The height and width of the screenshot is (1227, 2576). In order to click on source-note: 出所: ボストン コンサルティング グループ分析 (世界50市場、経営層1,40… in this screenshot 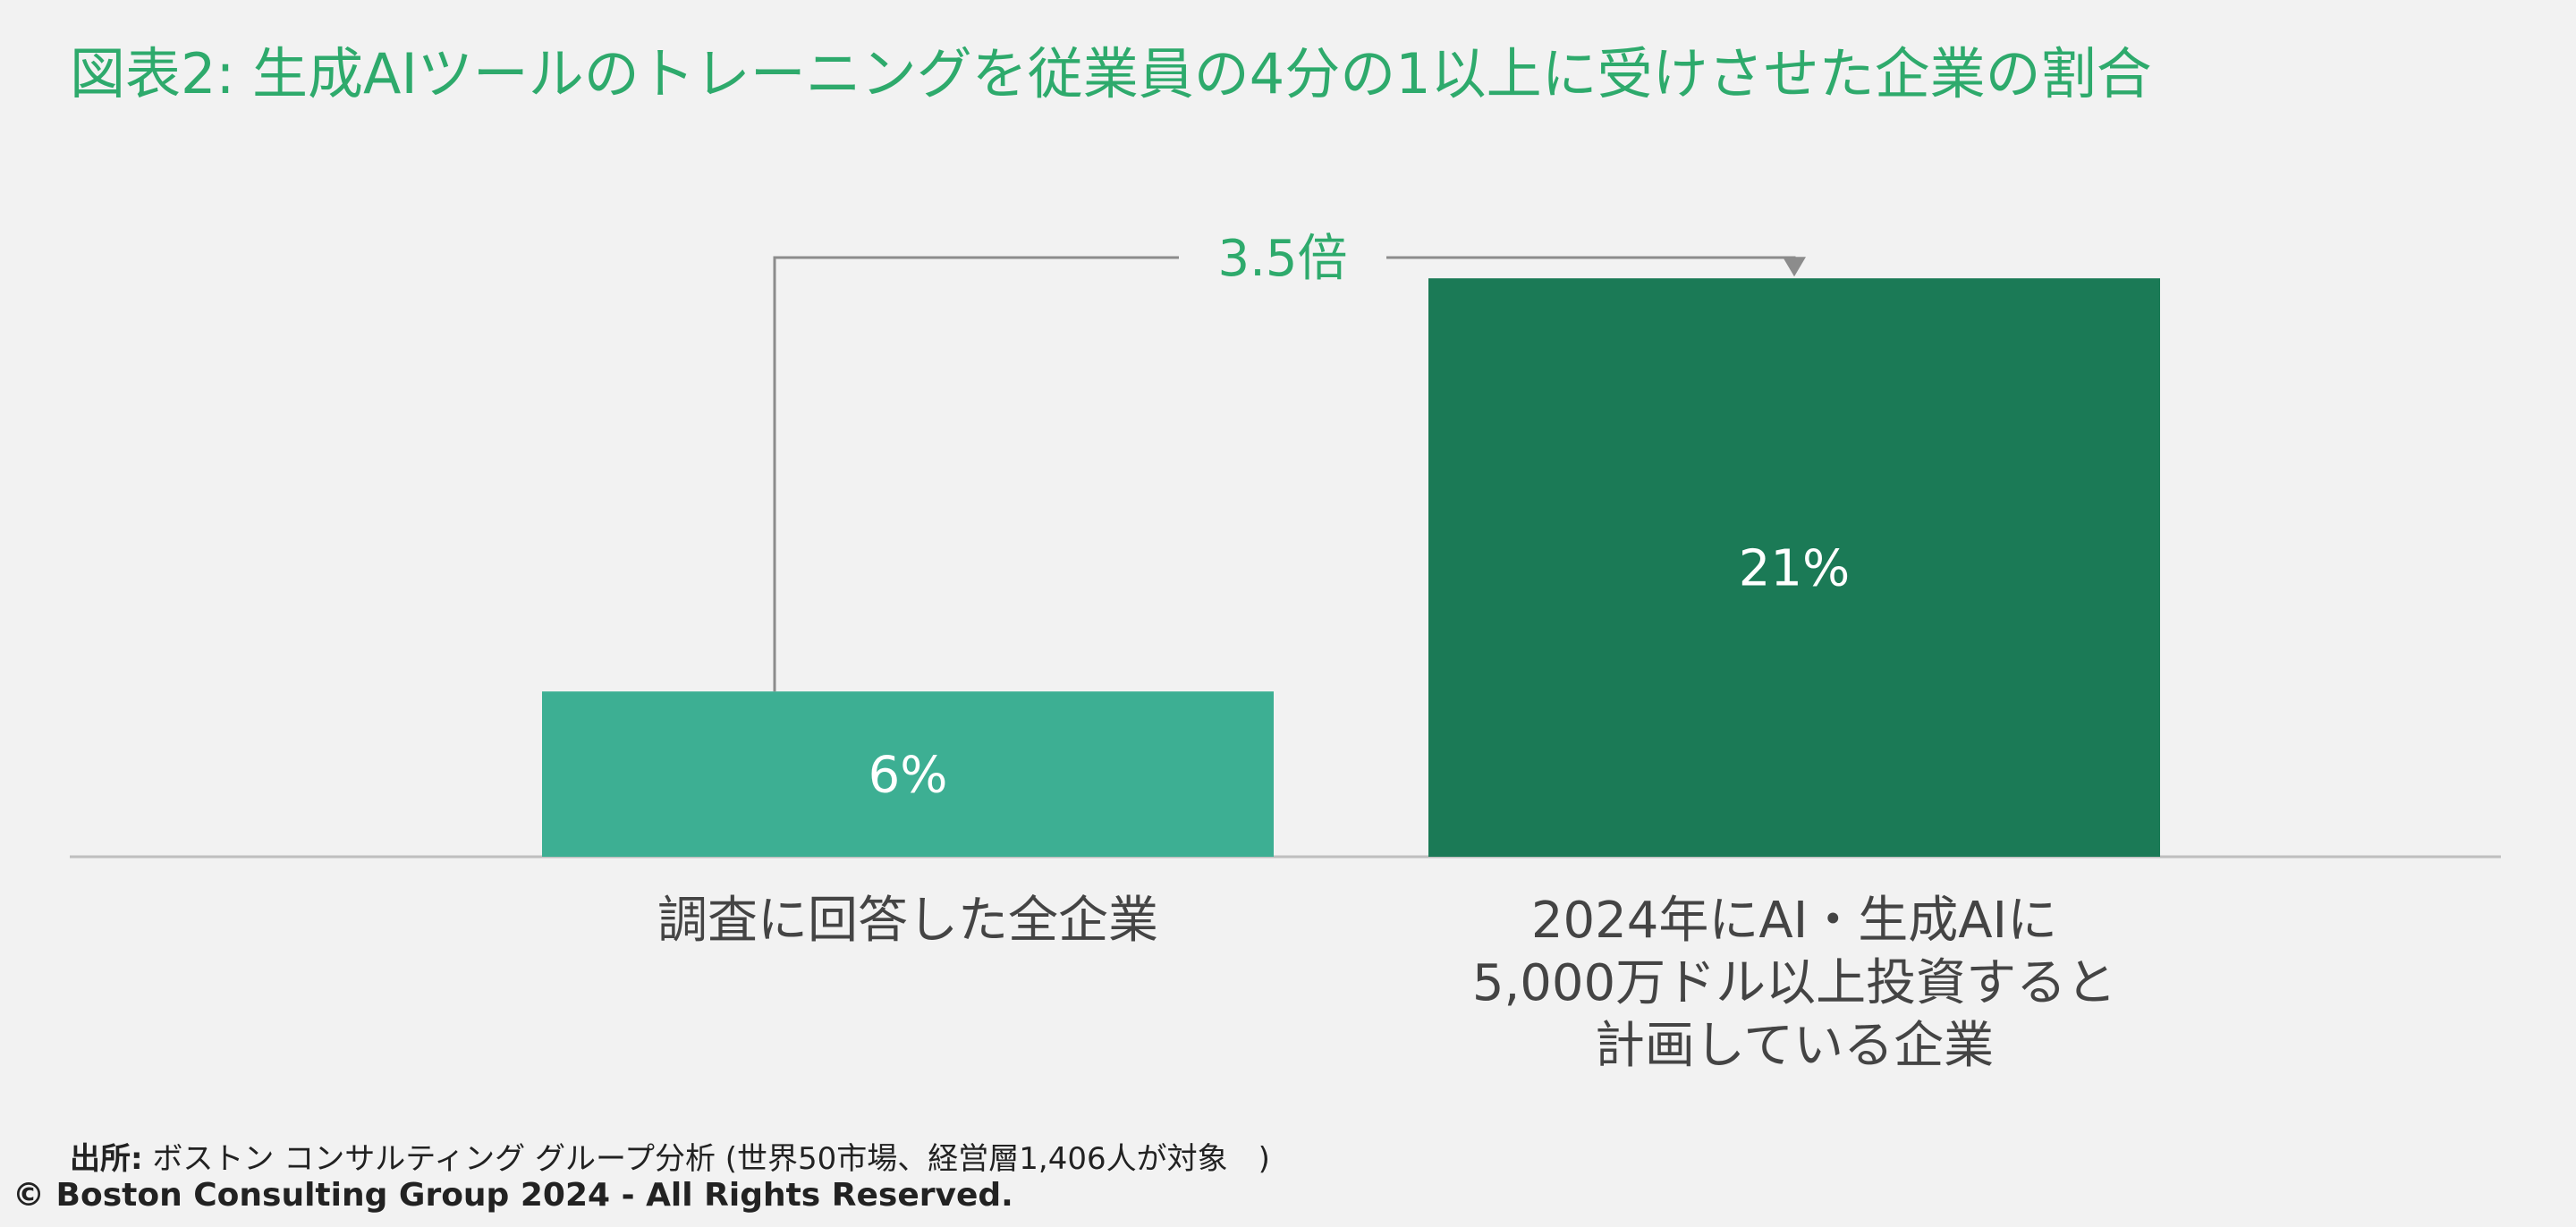, I will do `click(670, 1156)`.